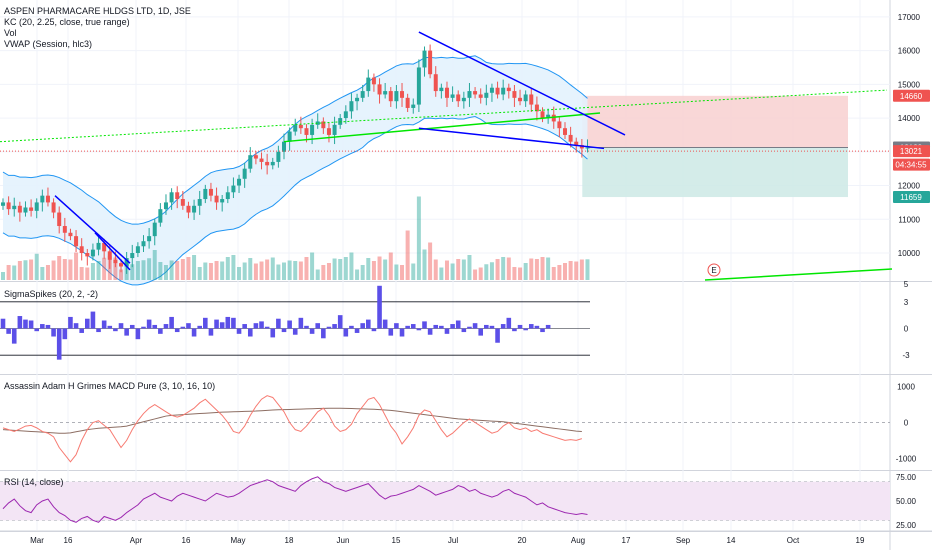 Image resolution: width=932 pixels, height=550 pixels. I want to click on price-tag-label: 11659, so click(911, 197).